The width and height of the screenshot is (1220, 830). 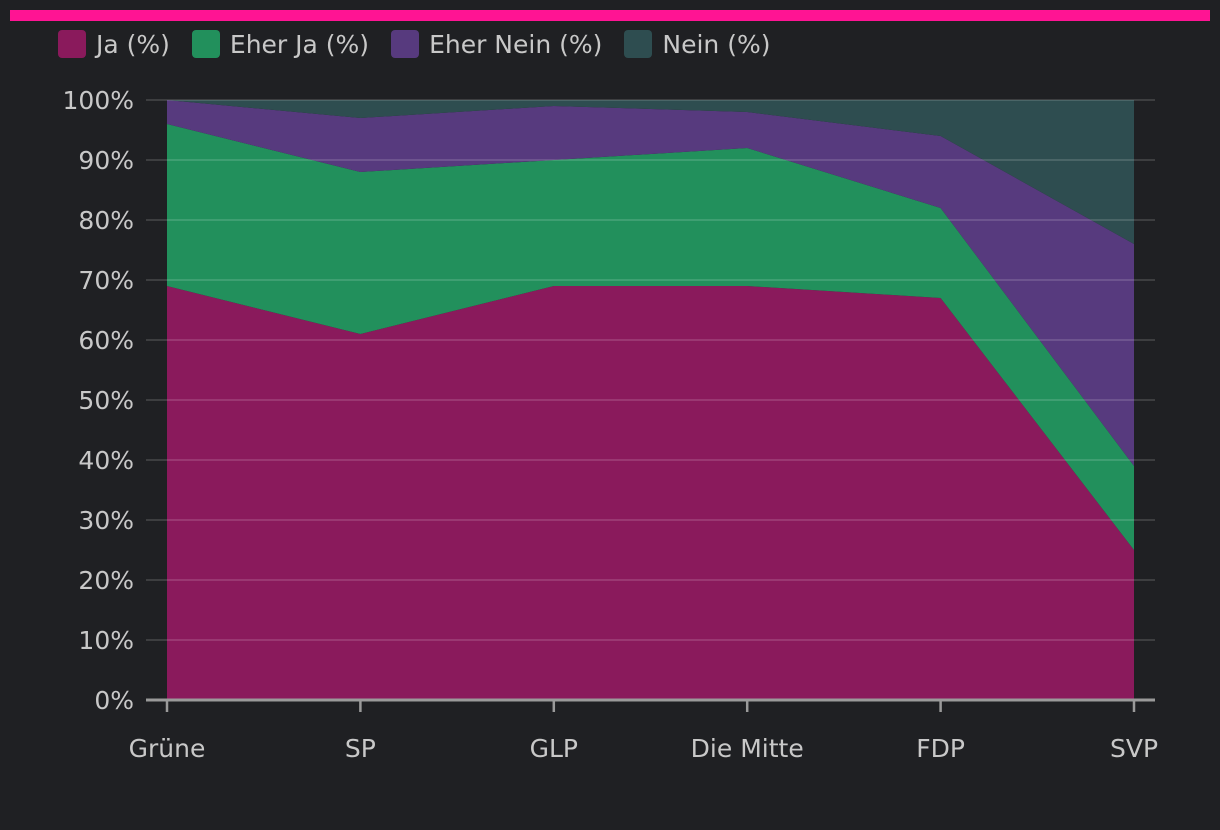 I want to click on y-tick-label: 10%, so click(x=106, y=640).